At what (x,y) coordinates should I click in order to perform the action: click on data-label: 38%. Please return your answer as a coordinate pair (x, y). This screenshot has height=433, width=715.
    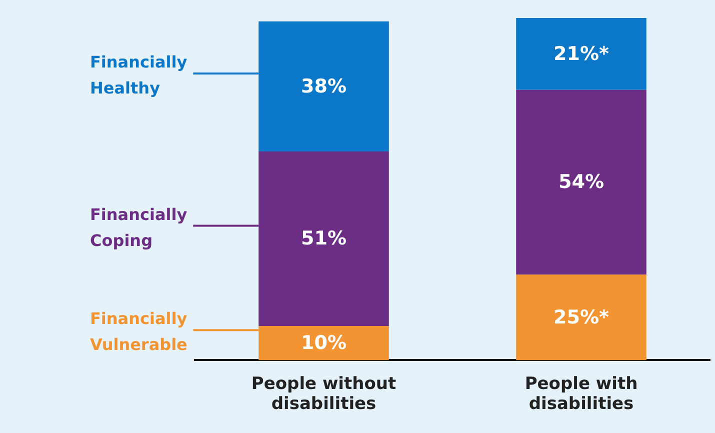
    Looking at the image, I should click on (323, 86).